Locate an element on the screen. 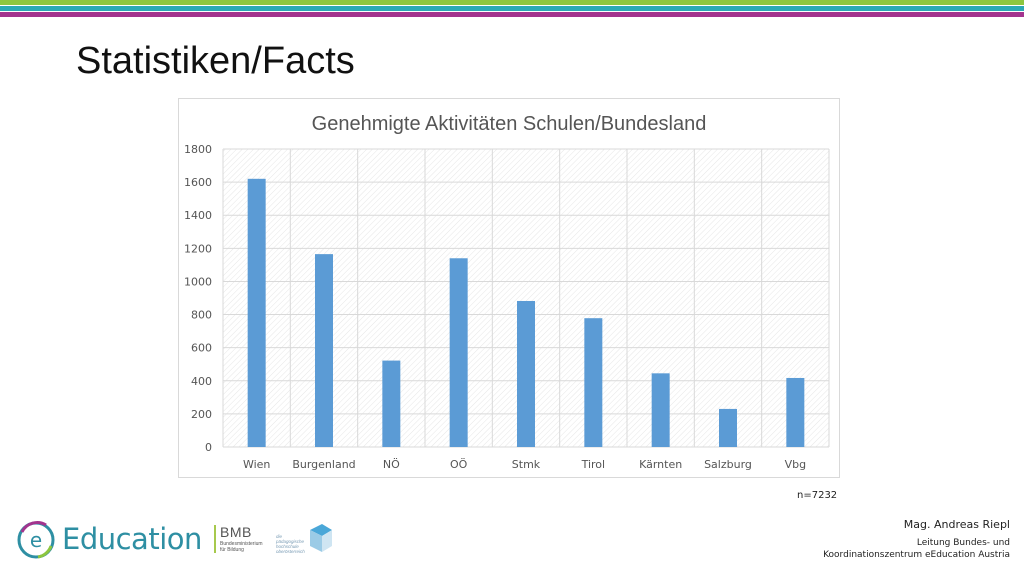 The height and width of the screenshot is (576, 1024). ph-text-line2: hochschule is located at coordinates (287, 546).